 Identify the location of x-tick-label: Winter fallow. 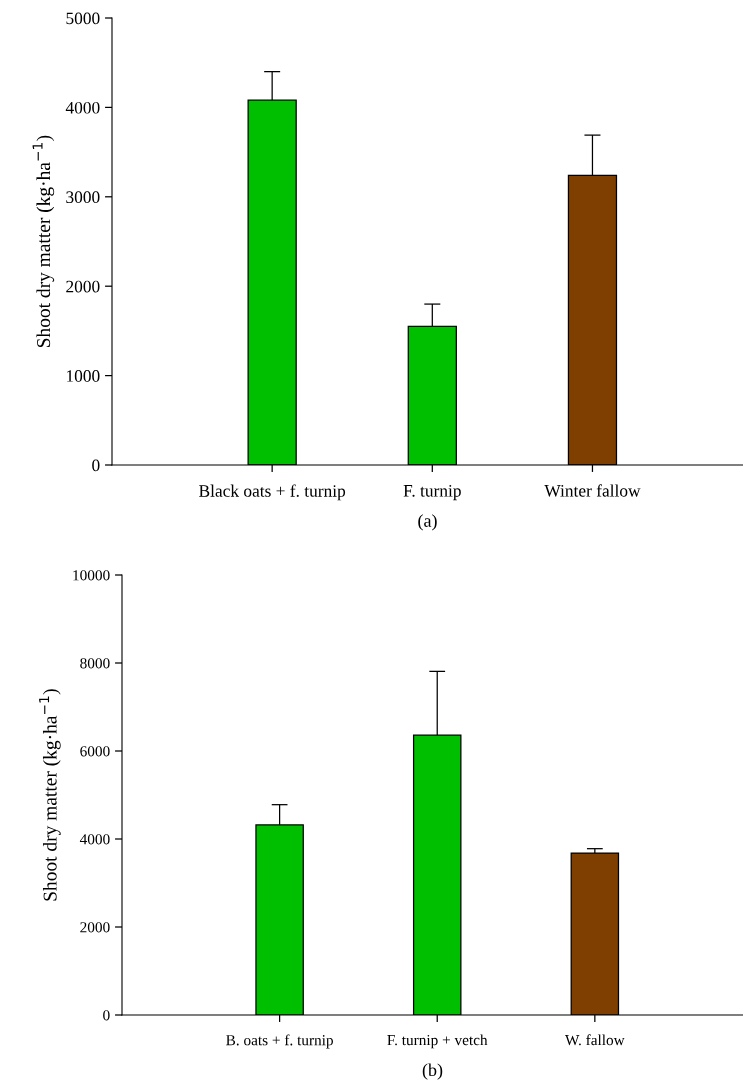
(592, 490).